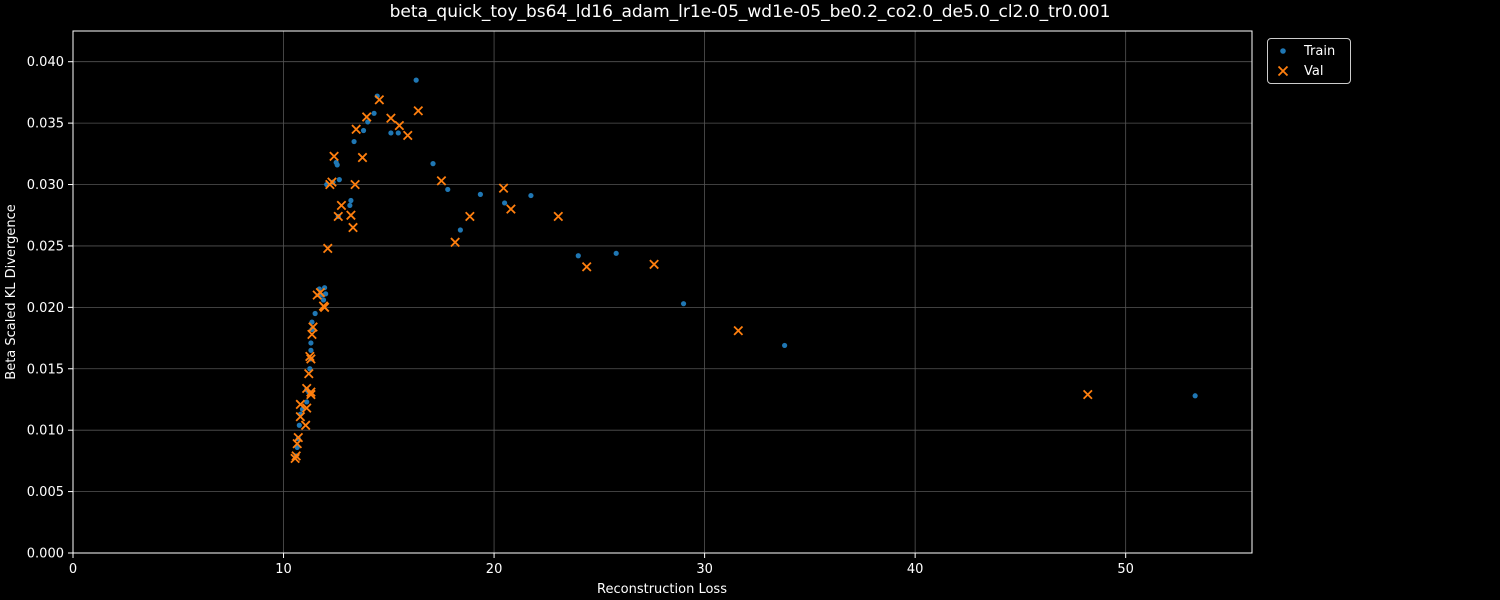  Describe the element at coordinates (45, 554) in the screenshot. I see `y-tick-label: 0.000` at that location.